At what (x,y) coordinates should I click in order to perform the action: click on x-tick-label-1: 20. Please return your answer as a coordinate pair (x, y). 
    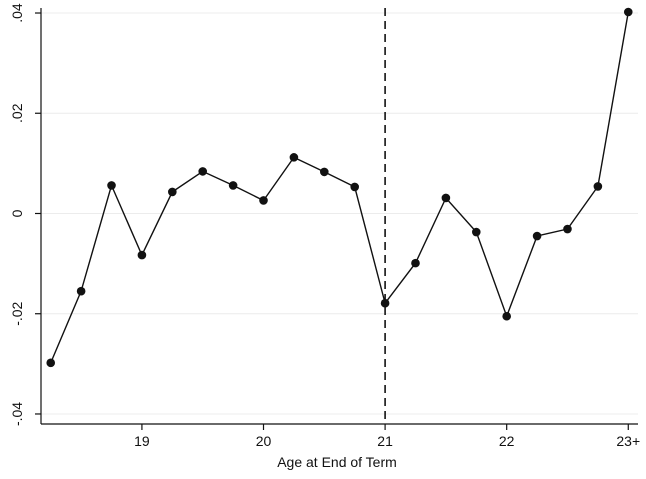
    Looking at the image, I should click on (264, 441).